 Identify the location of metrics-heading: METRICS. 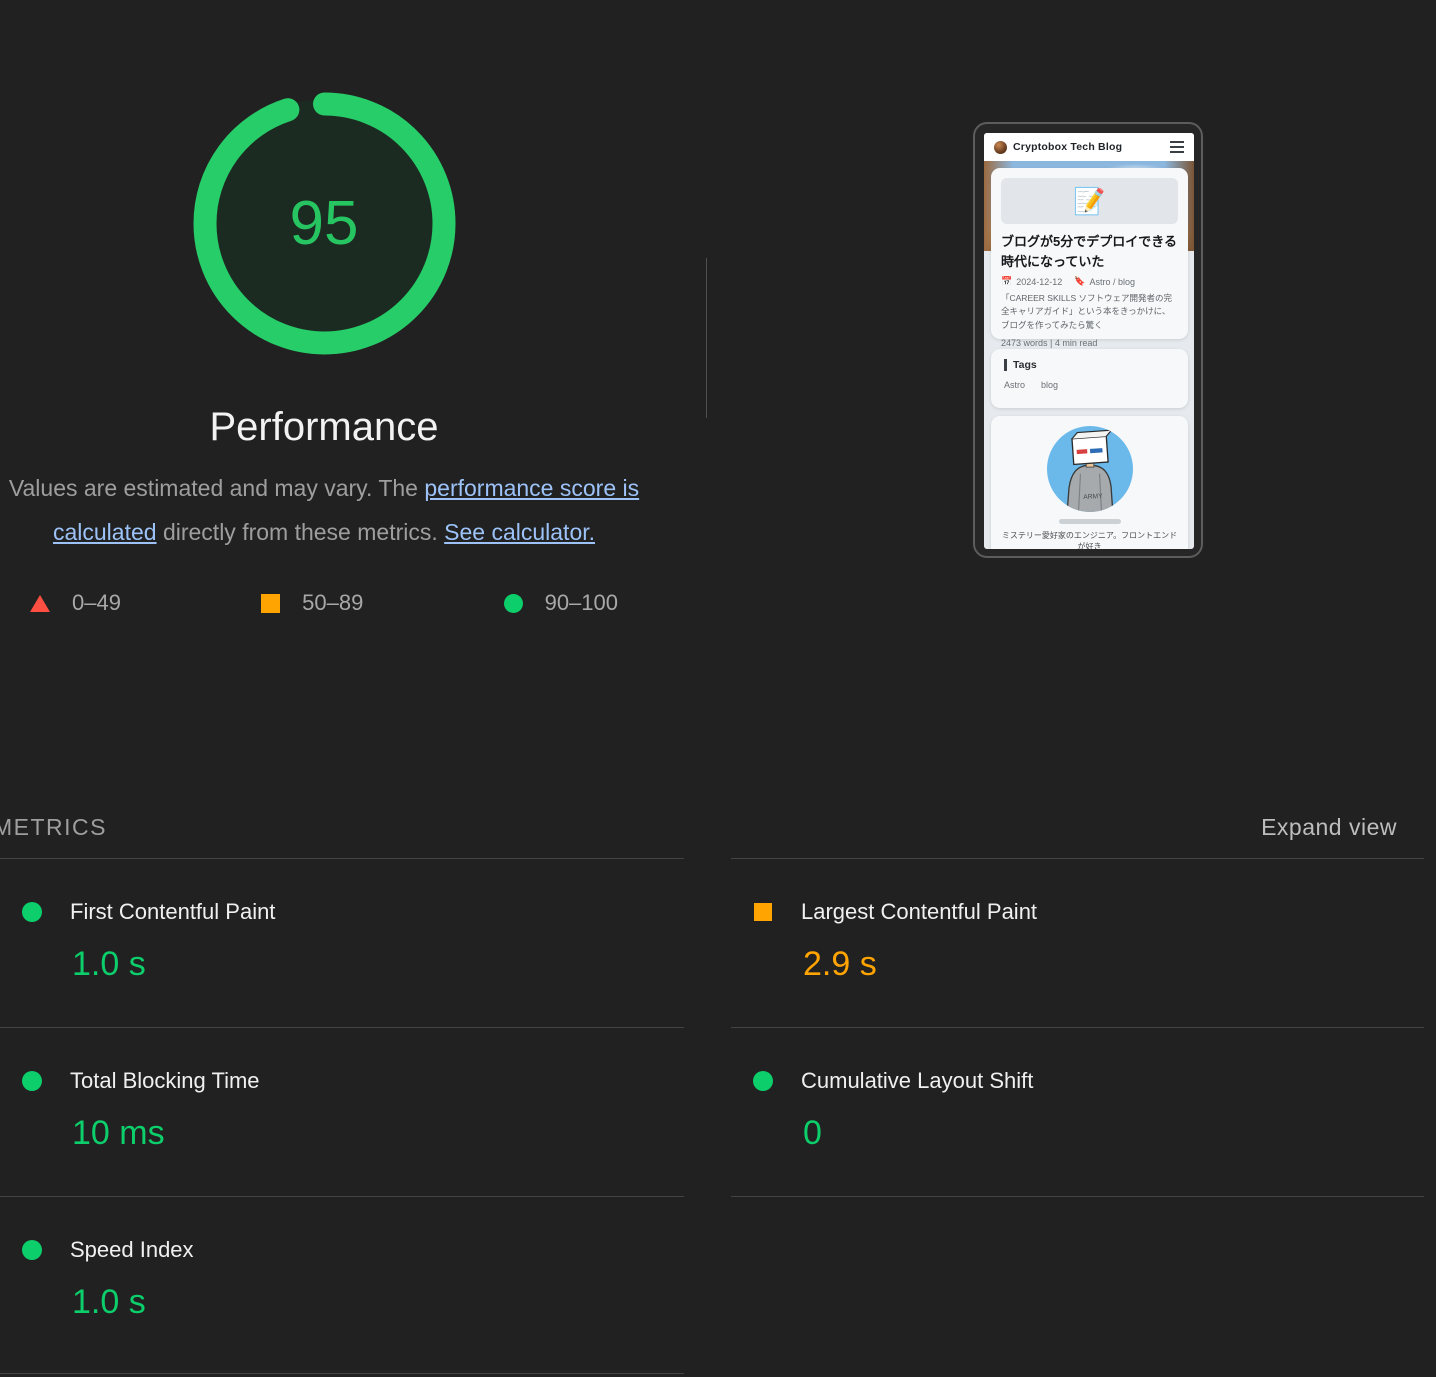
(53, 827).